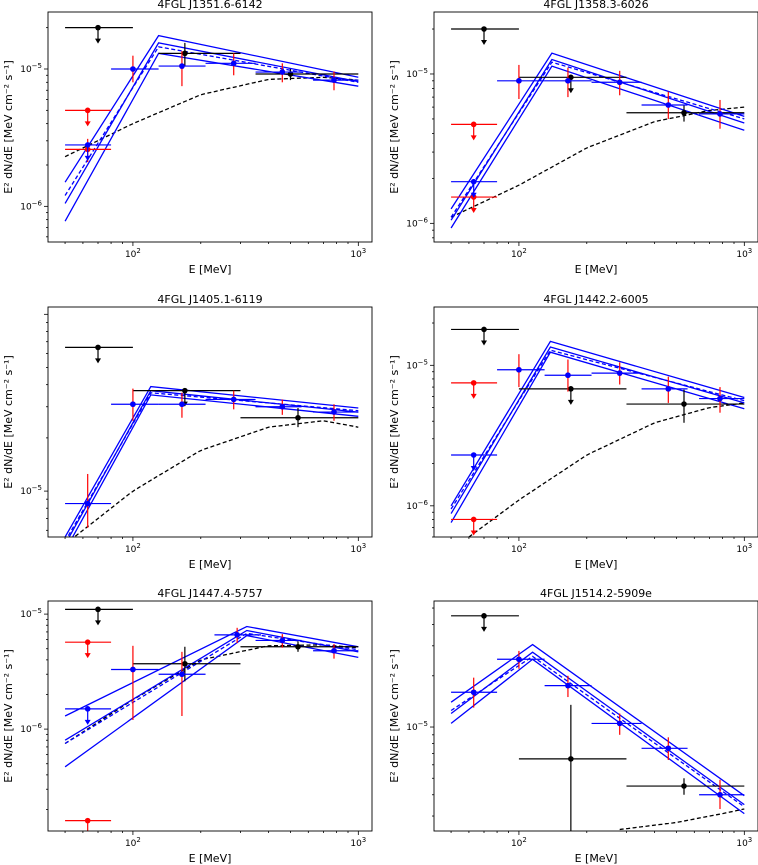  I want to click on panel-title: 4FGL J1447.4-5757, so click(209, 593).